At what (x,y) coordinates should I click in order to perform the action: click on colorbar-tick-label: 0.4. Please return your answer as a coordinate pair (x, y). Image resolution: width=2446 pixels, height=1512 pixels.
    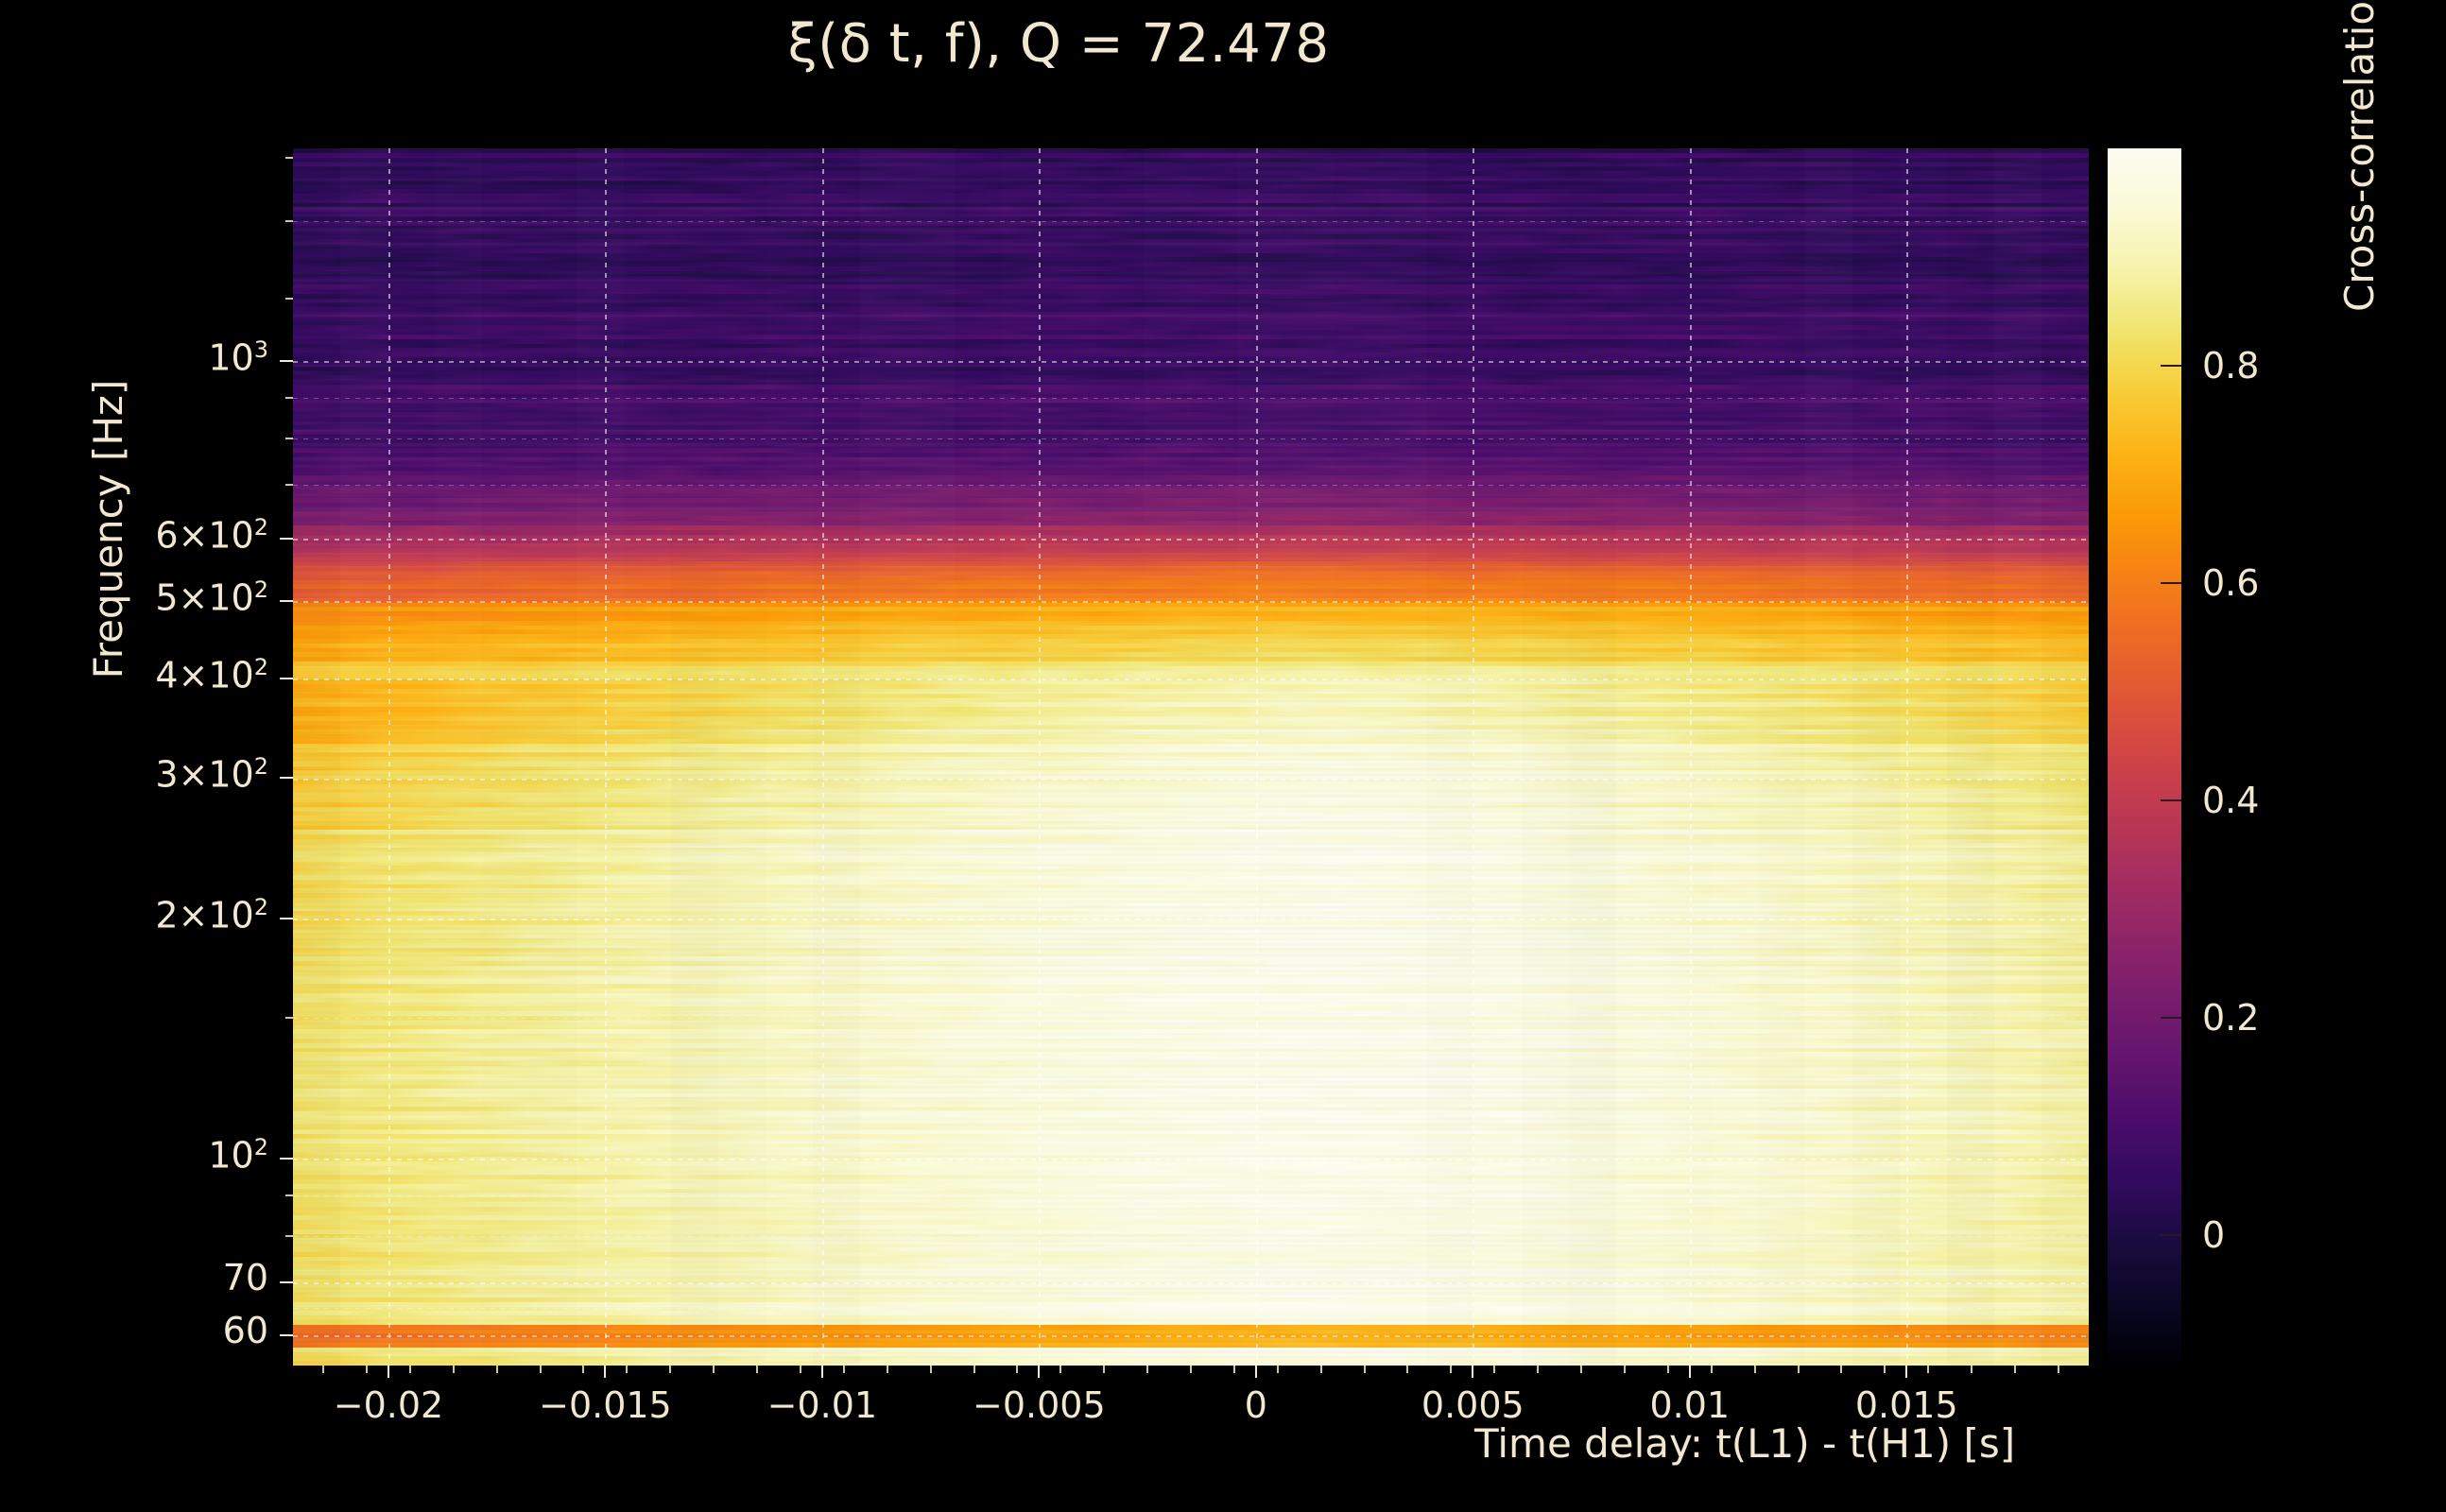
    Looking at the image, I should click on (2231, 800).